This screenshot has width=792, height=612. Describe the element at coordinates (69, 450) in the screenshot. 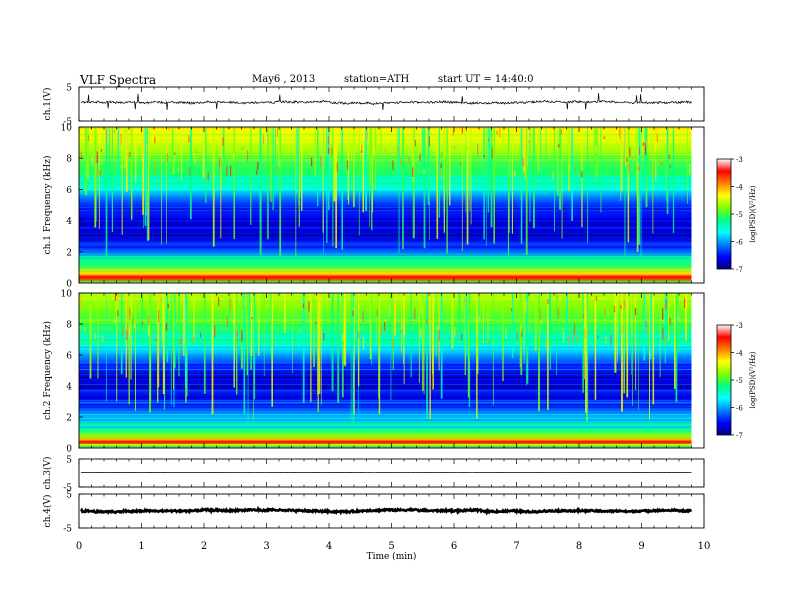

I see `y-tick-label: 0` at that location.